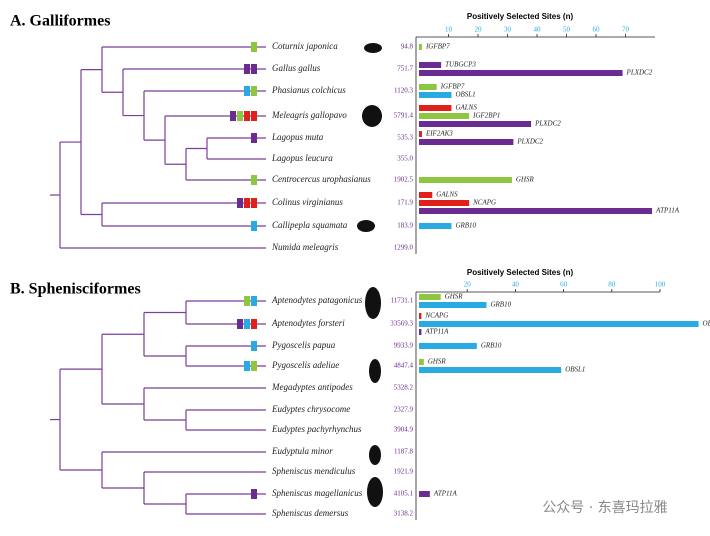 The width and height of the screenshot is (710, 536). What do you see at coordinates (302, 451) in the screenshot?
I see `species-name: Eudyptula minor` at bounding box center [302, 451].